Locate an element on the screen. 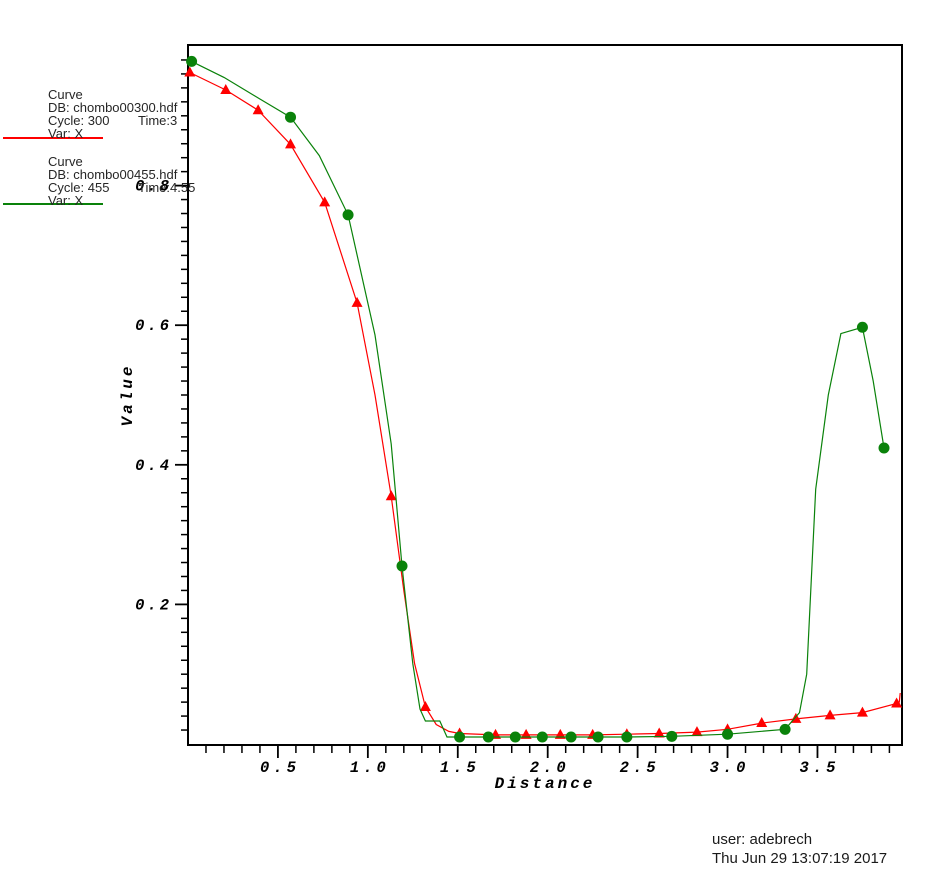 The width and height of the screenshot is (950, 878). annotation-footer: user: adebrech Thu Jun 29 13:07:19 2017 is located at coordinates (799, 849).